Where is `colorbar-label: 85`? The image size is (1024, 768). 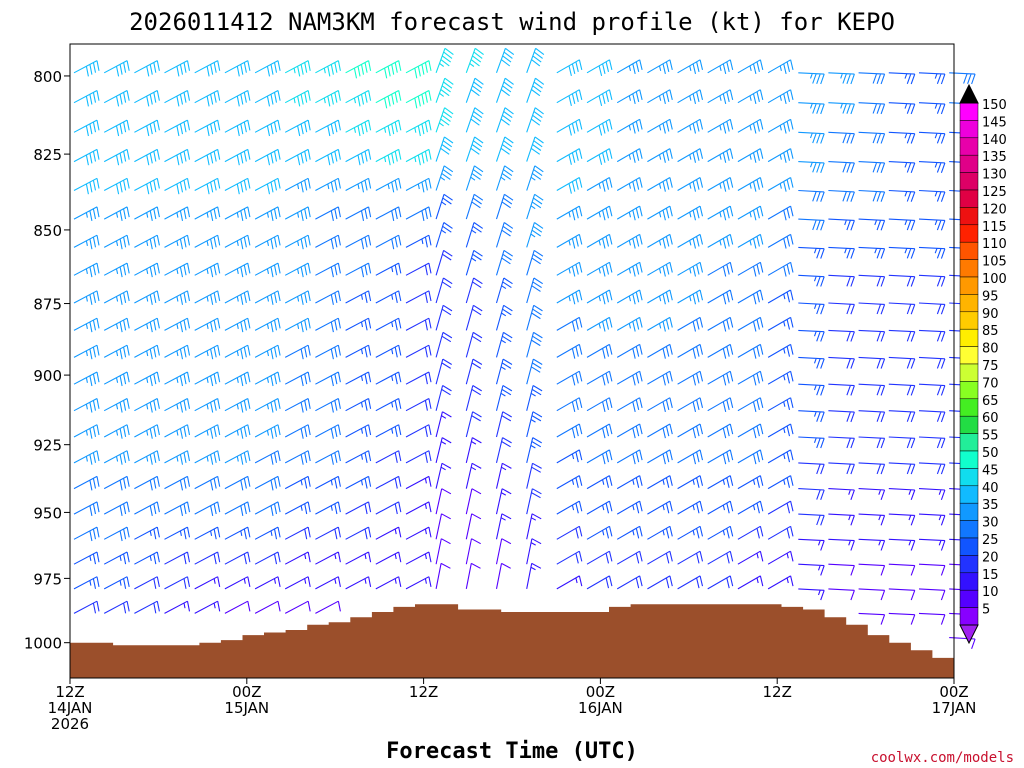
colorbar-label: 85 is located at coordinates (990, 331).